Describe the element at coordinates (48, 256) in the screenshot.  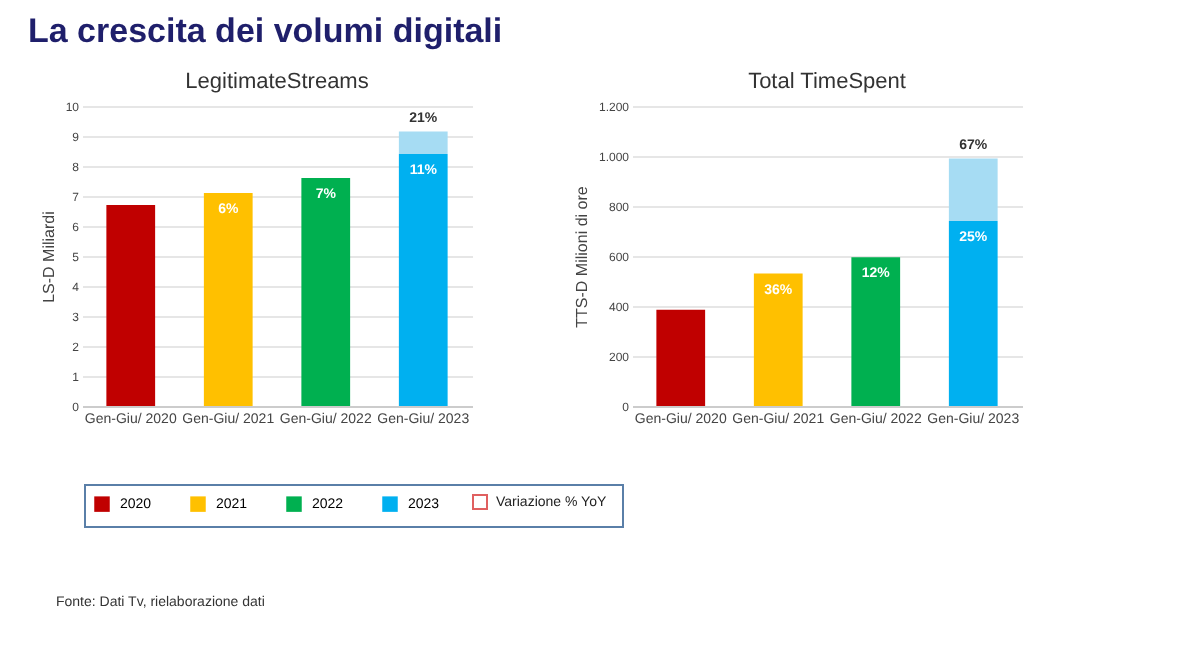
I see `y-axis-title: LS-D Miliardi` at that location.